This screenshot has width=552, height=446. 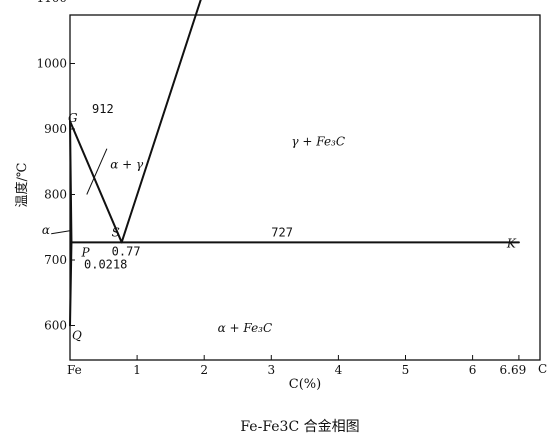 What do you see at coordinates (61, 232) in the screenshot?
I see `leader-alpha` at bounding box center [61, 232].